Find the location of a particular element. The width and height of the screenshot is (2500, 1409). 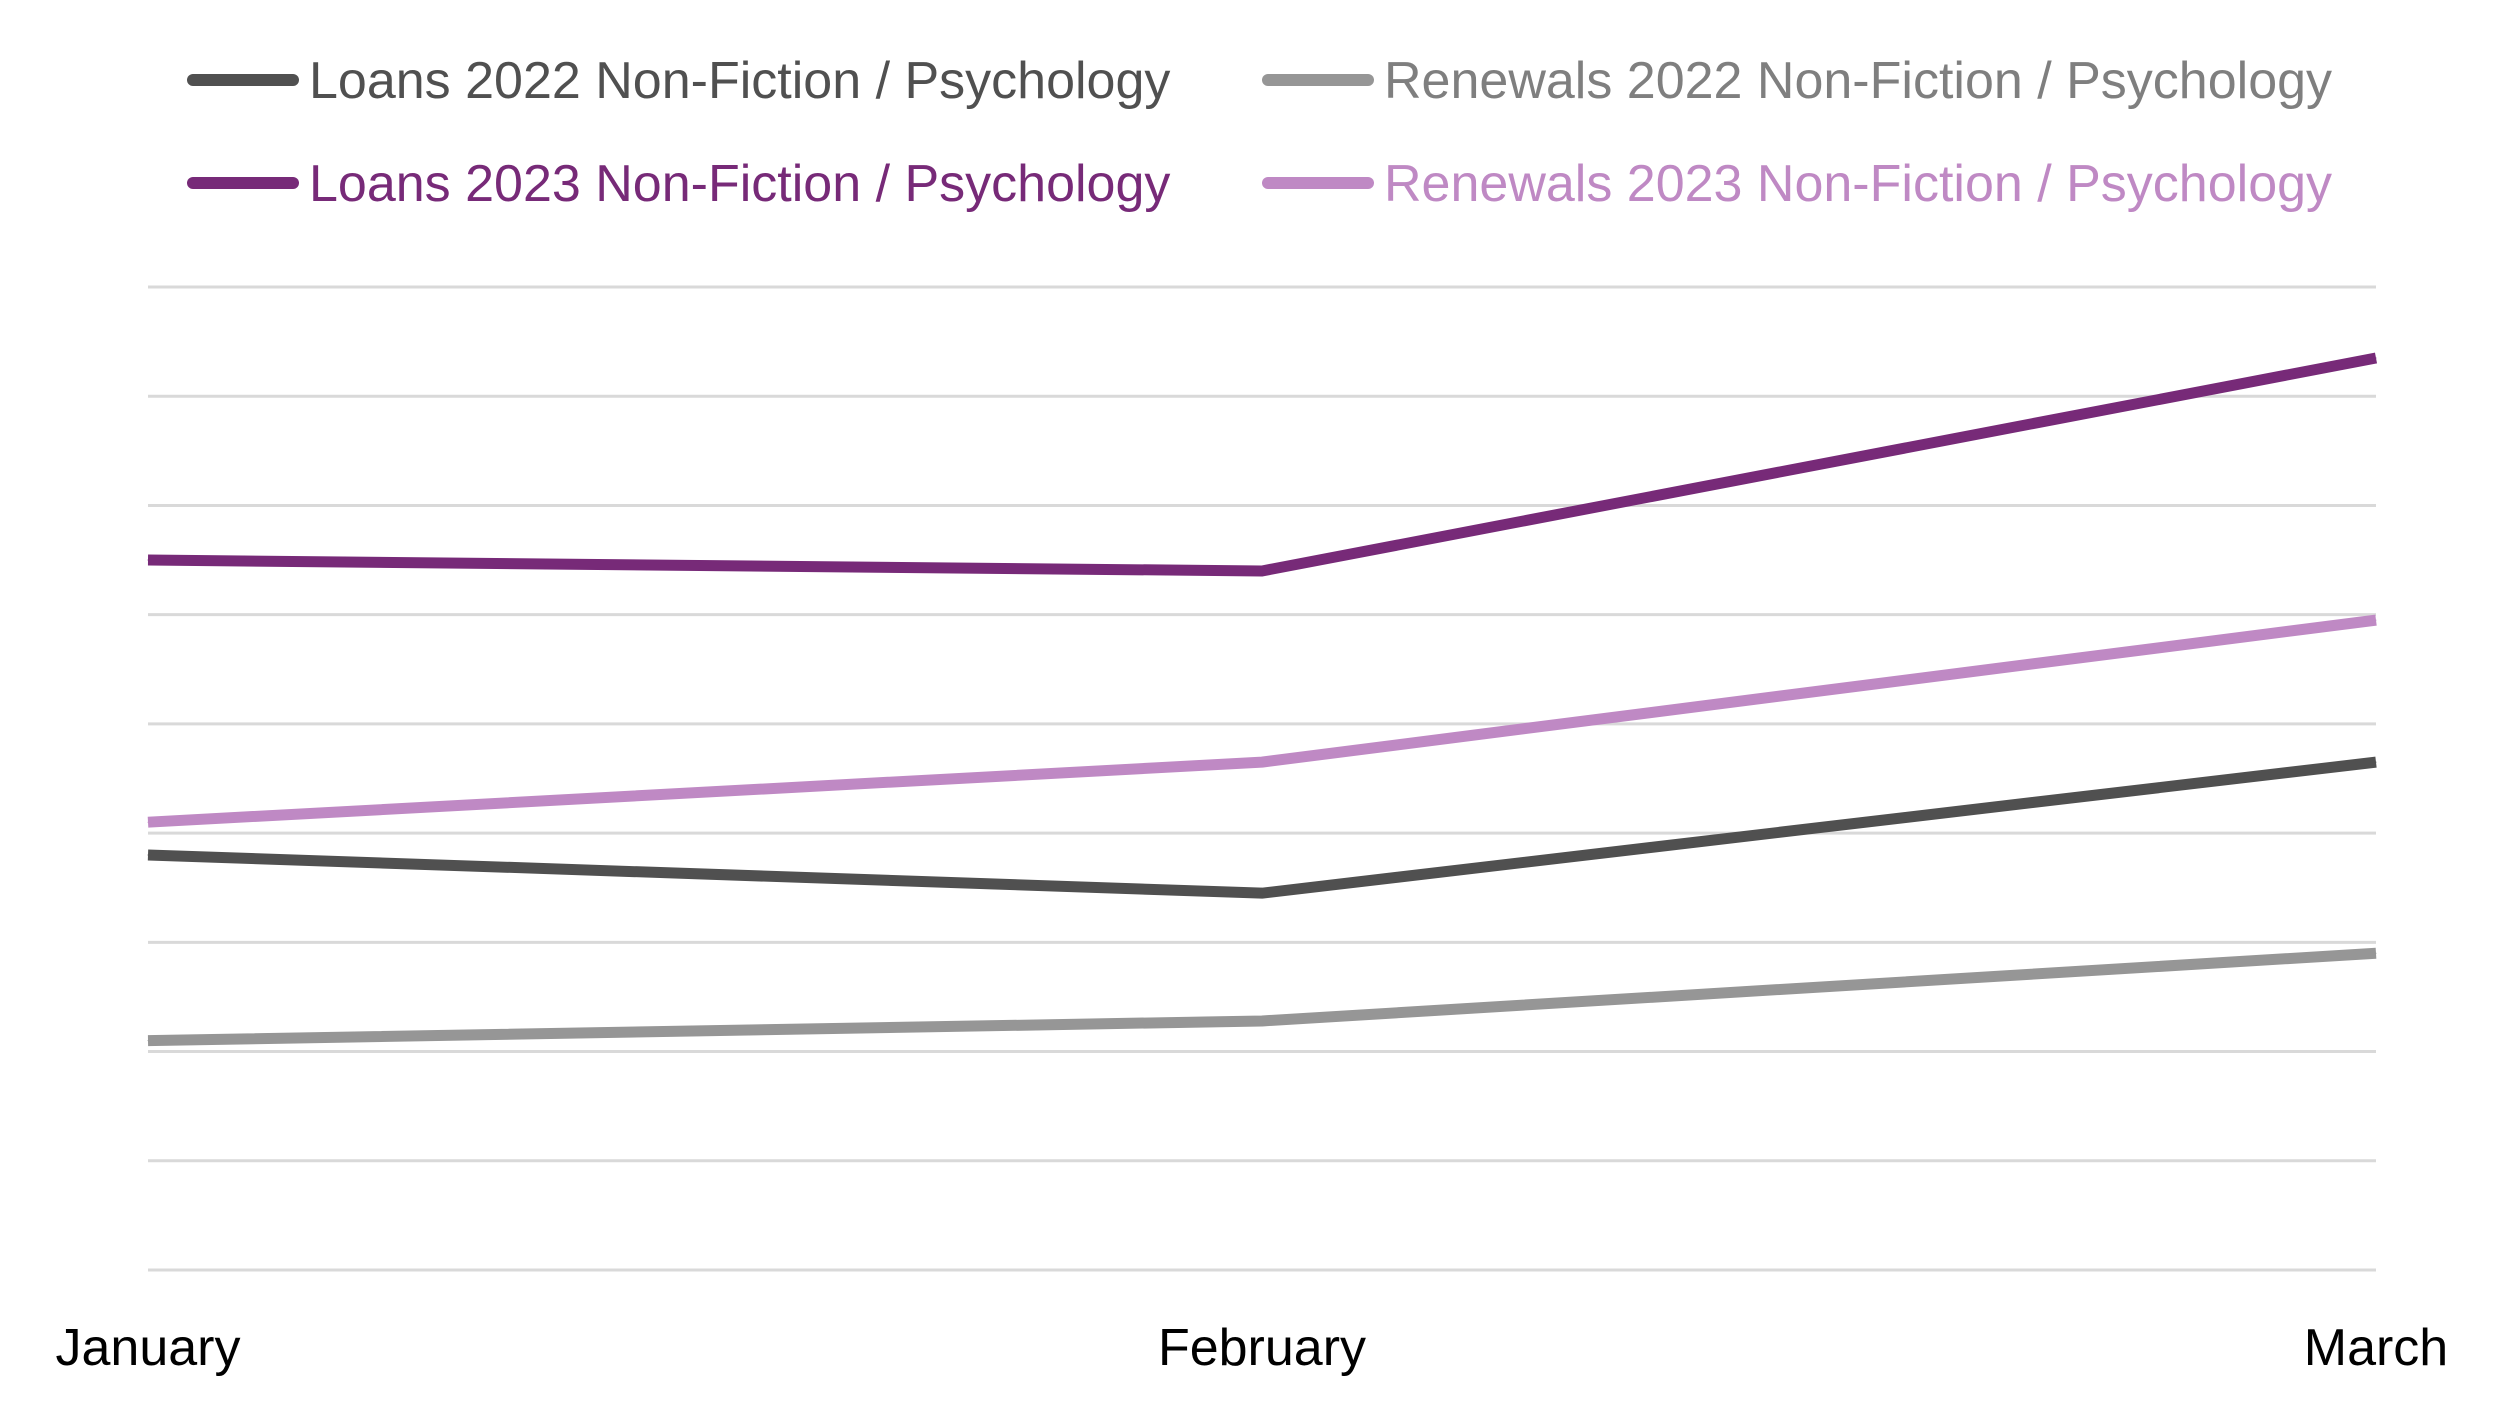

legend-label-3: Loans 2023 Non-Fiction / Psychology is located at coordinates (739, 184).